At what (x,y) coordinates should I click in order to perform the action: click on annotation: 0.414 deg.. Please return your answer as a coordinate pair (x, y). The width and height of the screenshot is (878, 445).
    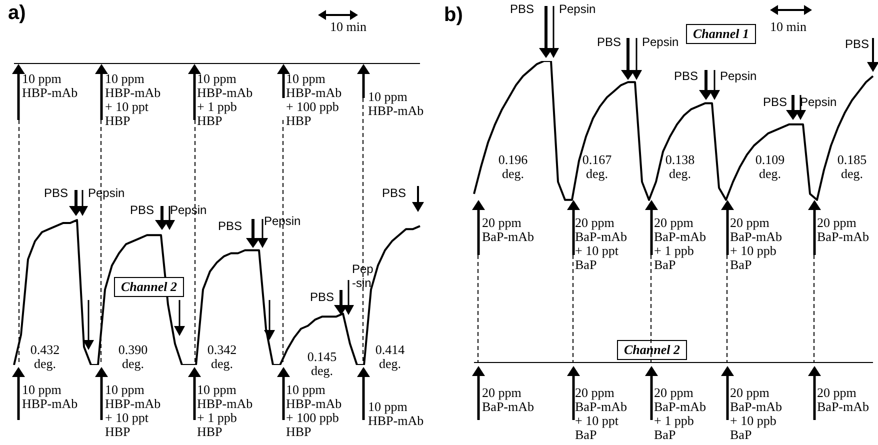
    Looking at the image, I should click on (390, 356).